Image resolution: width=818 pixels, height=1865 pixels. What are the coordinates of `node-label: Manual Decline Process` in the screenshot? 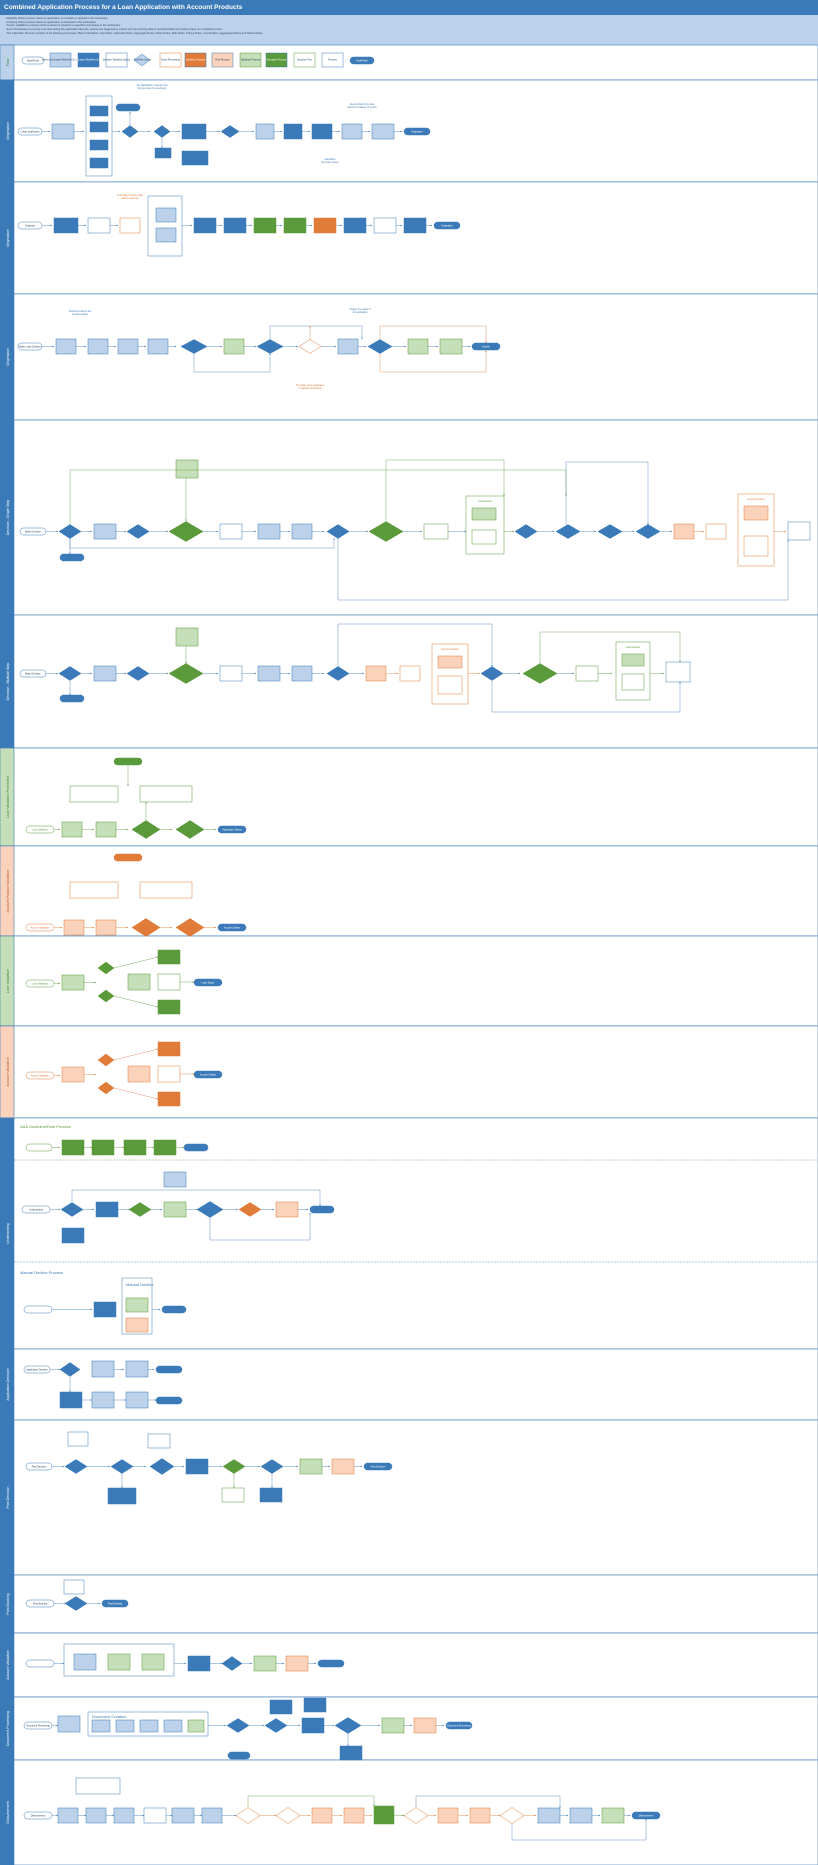 It's located at (41, 1272).